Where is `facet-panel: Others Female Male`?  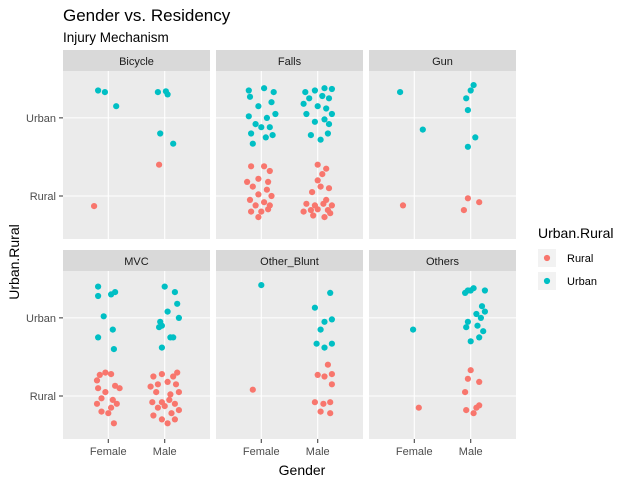 facet-panel: Others Female Male is located at coordinates (442, 354).